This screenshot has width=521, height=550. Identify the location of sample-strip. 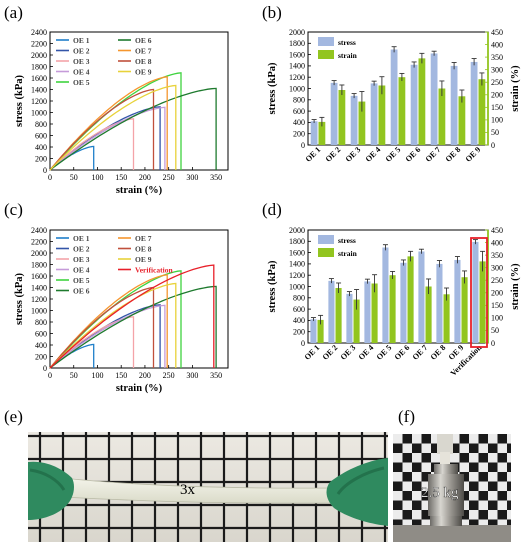
(445, 459).